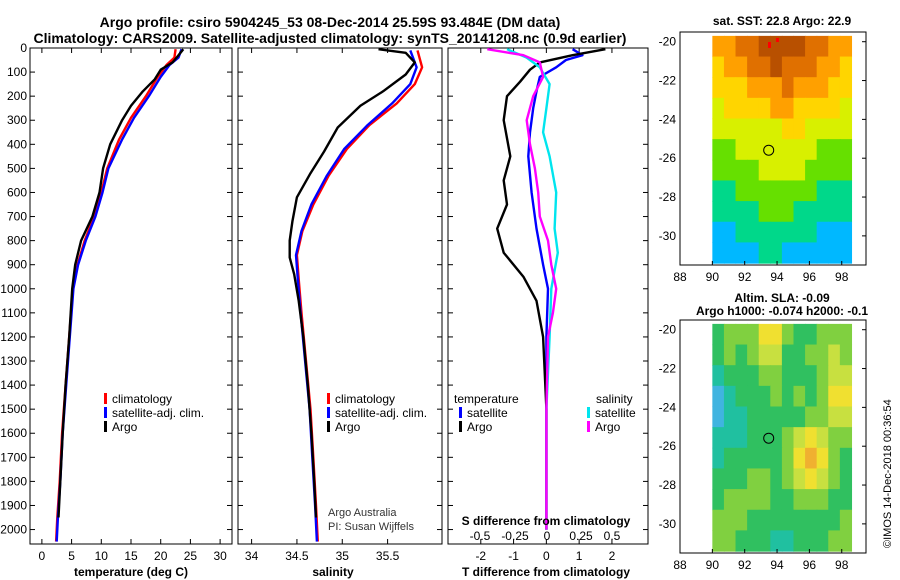  What do you see at coordinates (352, 283) in the screenshot?
I see `series-line-argo` at bounding box center [352, 283].